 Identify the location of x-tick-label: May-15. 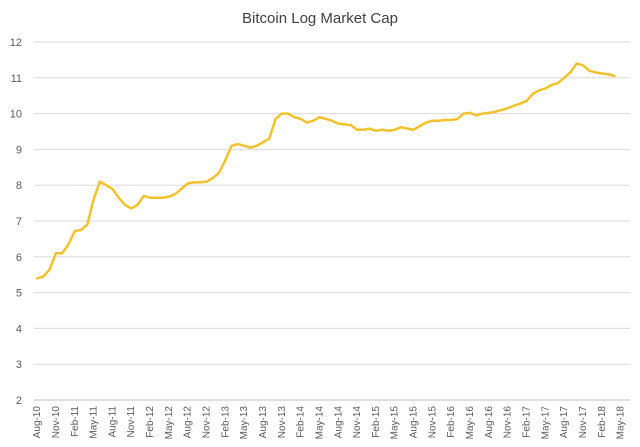
(395, 423).